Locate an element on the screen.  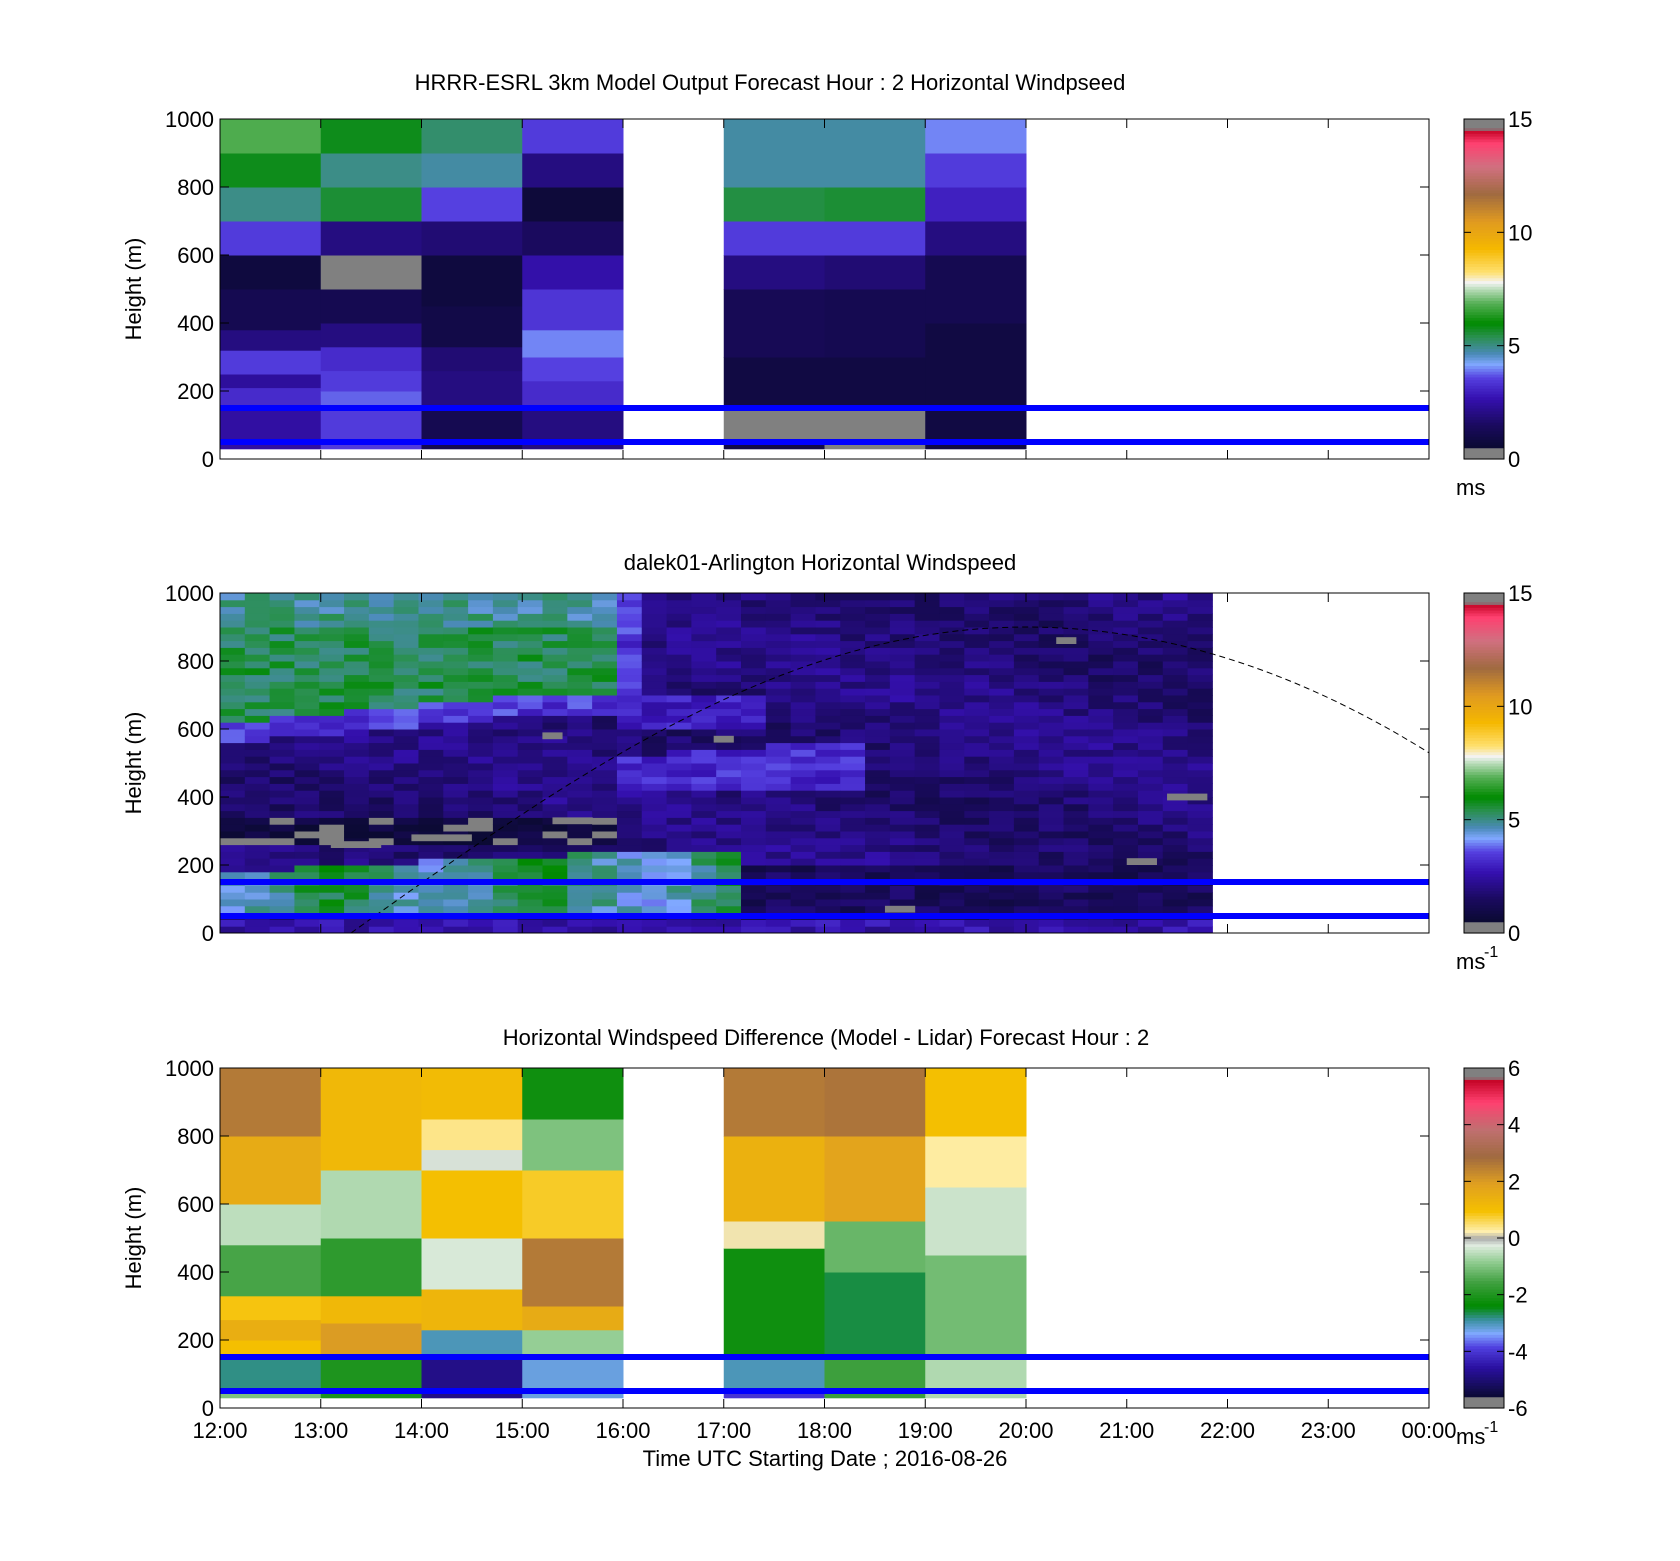
x-tick-label: 21:00 is located at coordinates (1126, 1430).